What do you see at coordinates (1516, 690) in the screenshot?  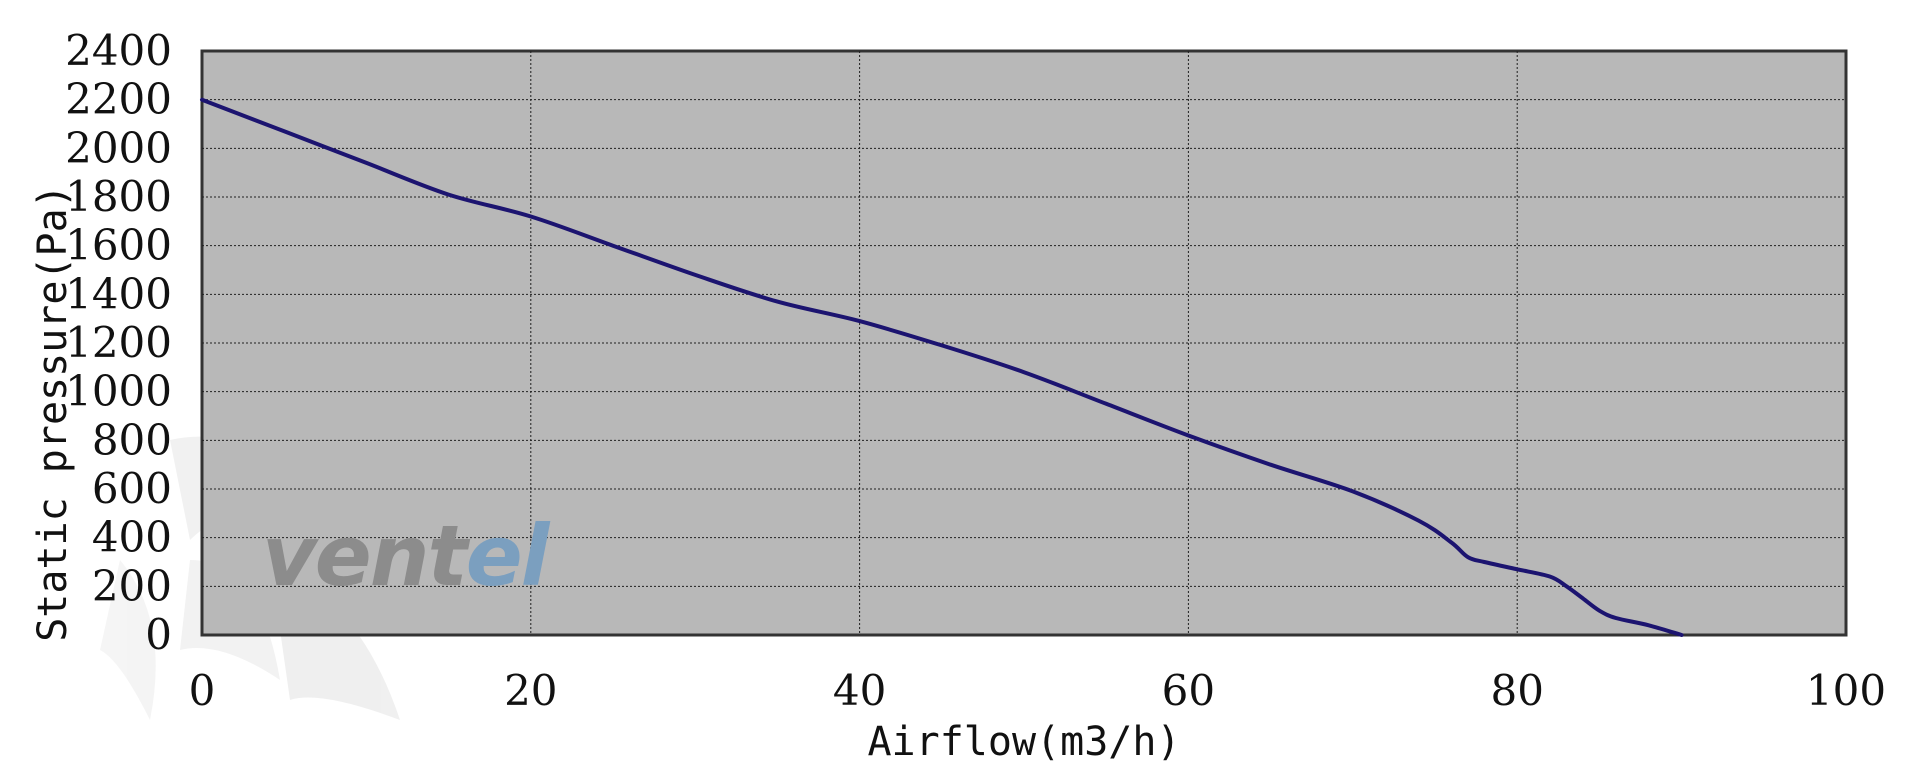 I see `x-tick-label: 80` at bounding box center [1516, 690].